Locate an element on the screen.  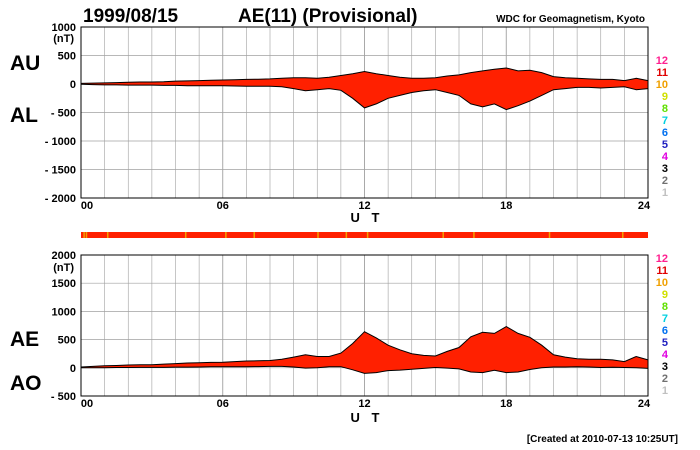
index-title: AE(11) (Provisional) is located at coordinates (328, 16).